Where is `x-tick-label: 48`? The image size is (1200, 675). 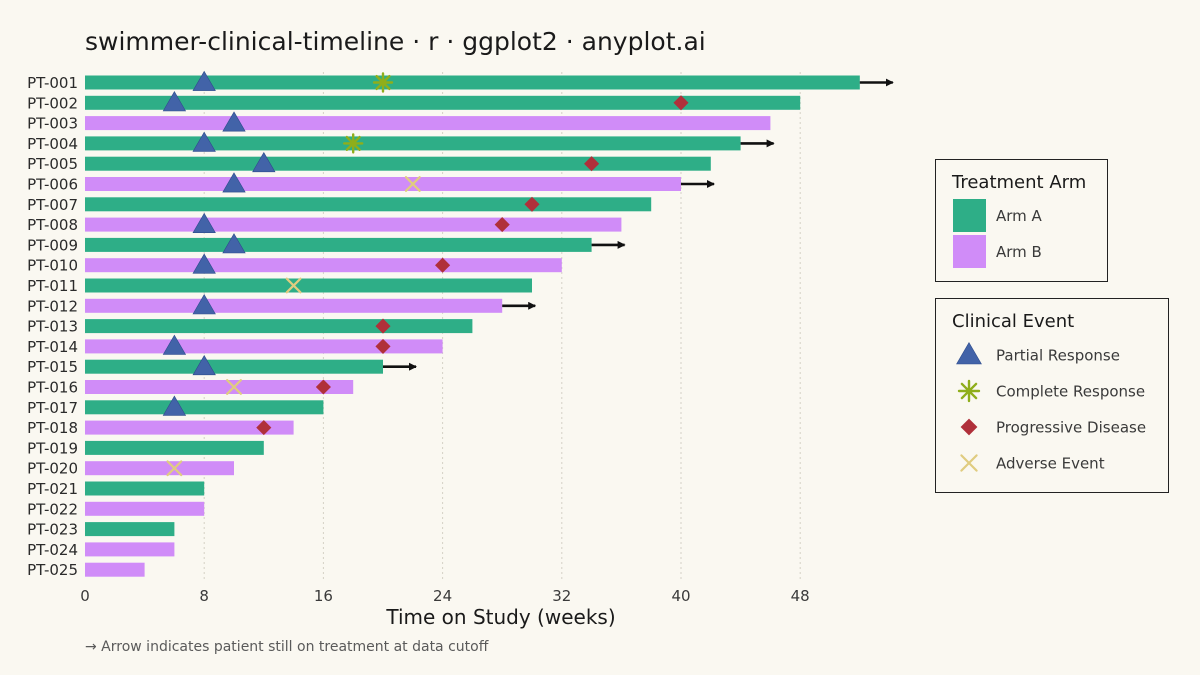 x-tick-label: 48 is located at coordinates (800, 596).